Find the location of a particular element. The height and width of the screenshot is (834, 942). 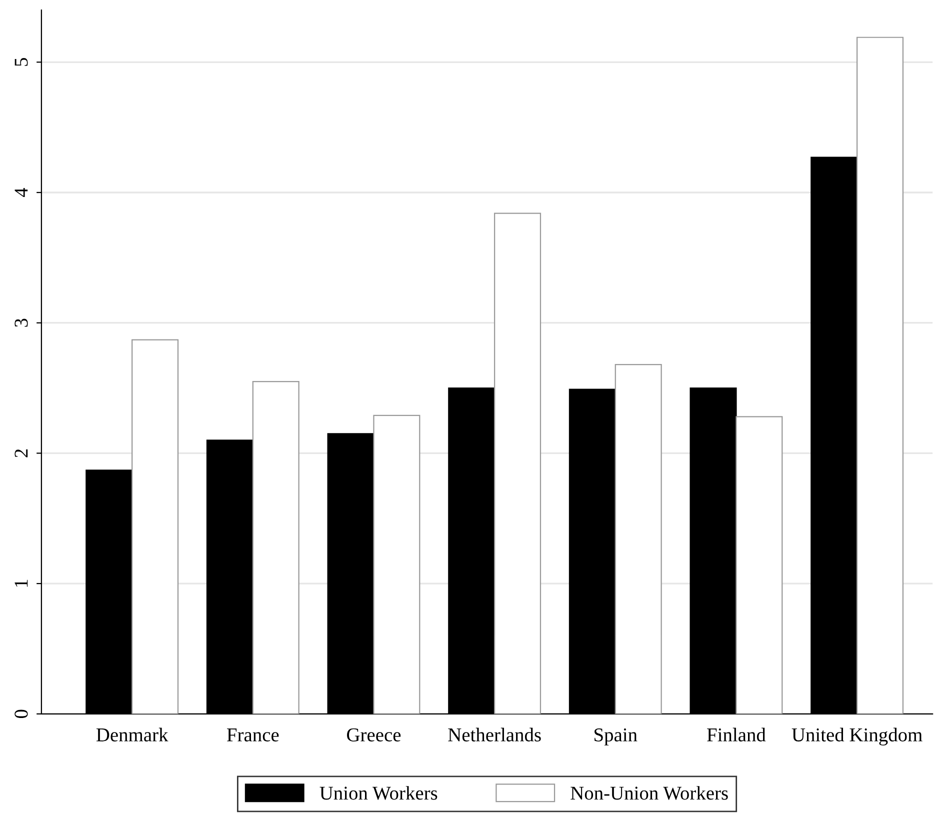

x-tick-label: France is located at coordinates (253, 735).